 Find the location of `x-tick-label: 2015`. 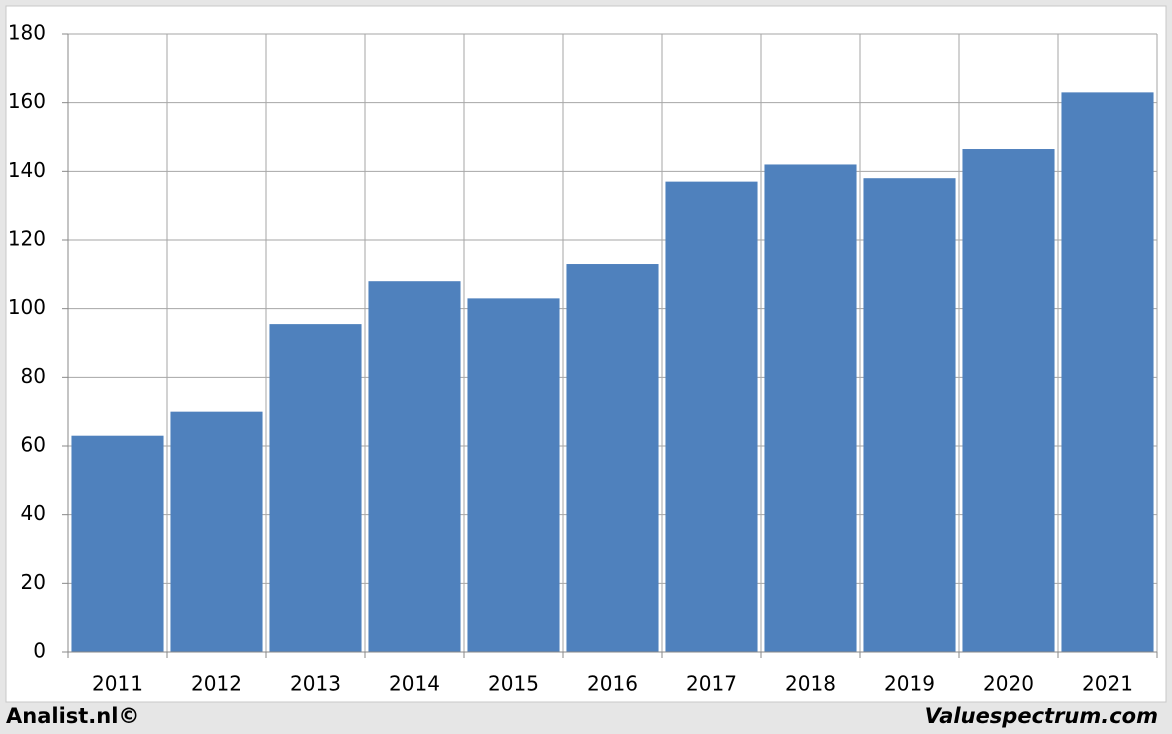

x-tick-label: 2015 is located at coordinates (513, 684).